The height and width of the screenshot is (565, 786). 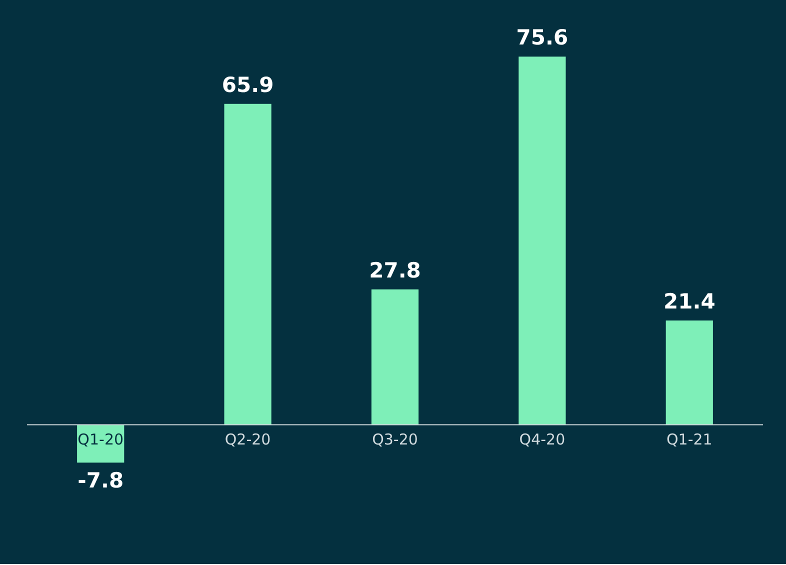 What do you see at coordinates (248, 84) in the screenshot?
I see `data-label: 65.9` at bounding box center [248, 84].